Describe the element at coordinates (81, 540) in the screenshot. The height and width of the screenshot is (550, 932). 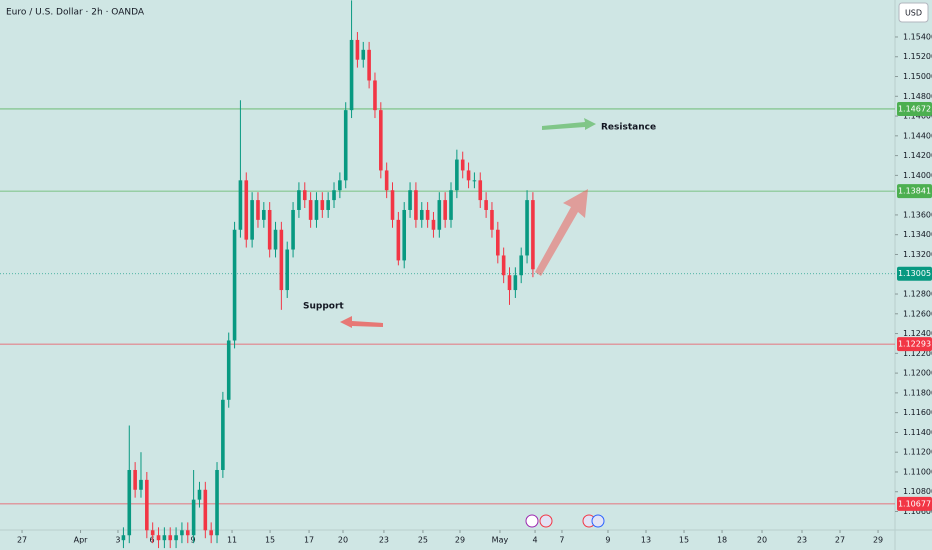
I see `x-tick-label: Apr` at that location.